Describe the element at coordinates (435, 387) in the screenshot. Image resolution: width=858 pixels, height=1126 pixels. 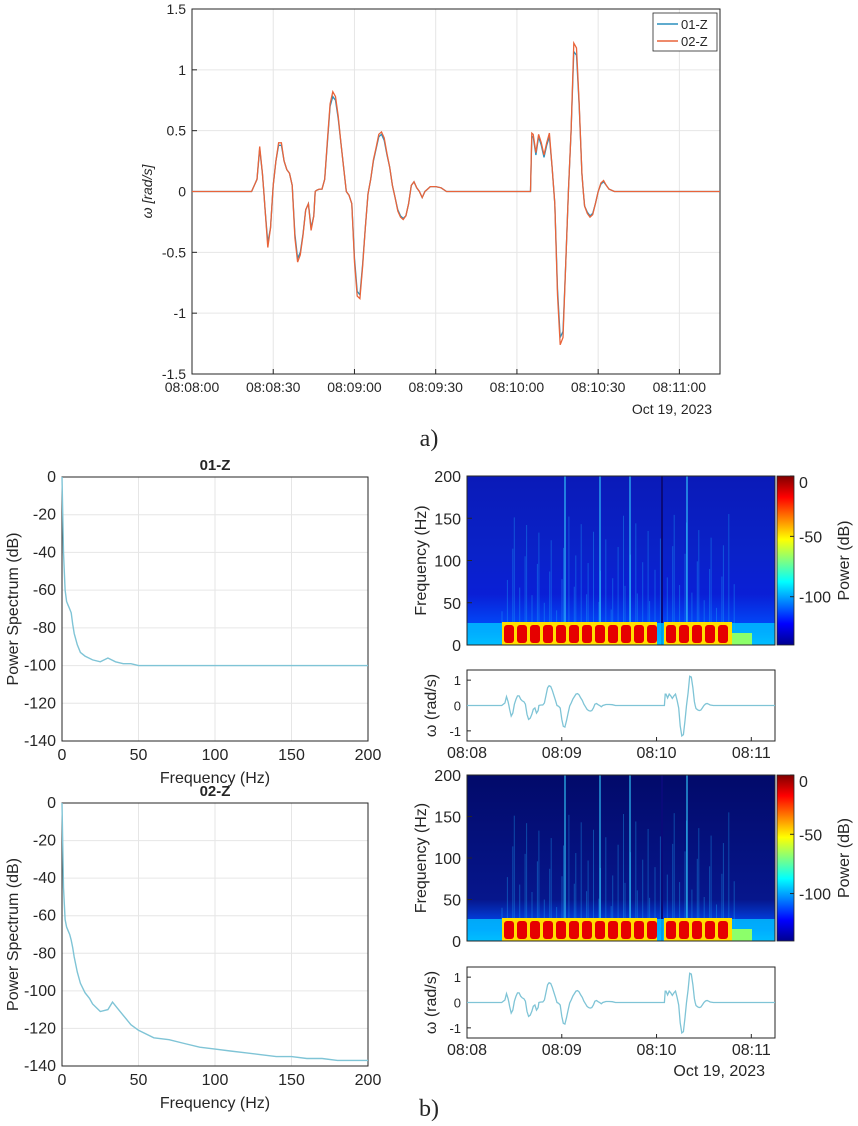
I see `x-tick-label: 08:09:30` at that location.